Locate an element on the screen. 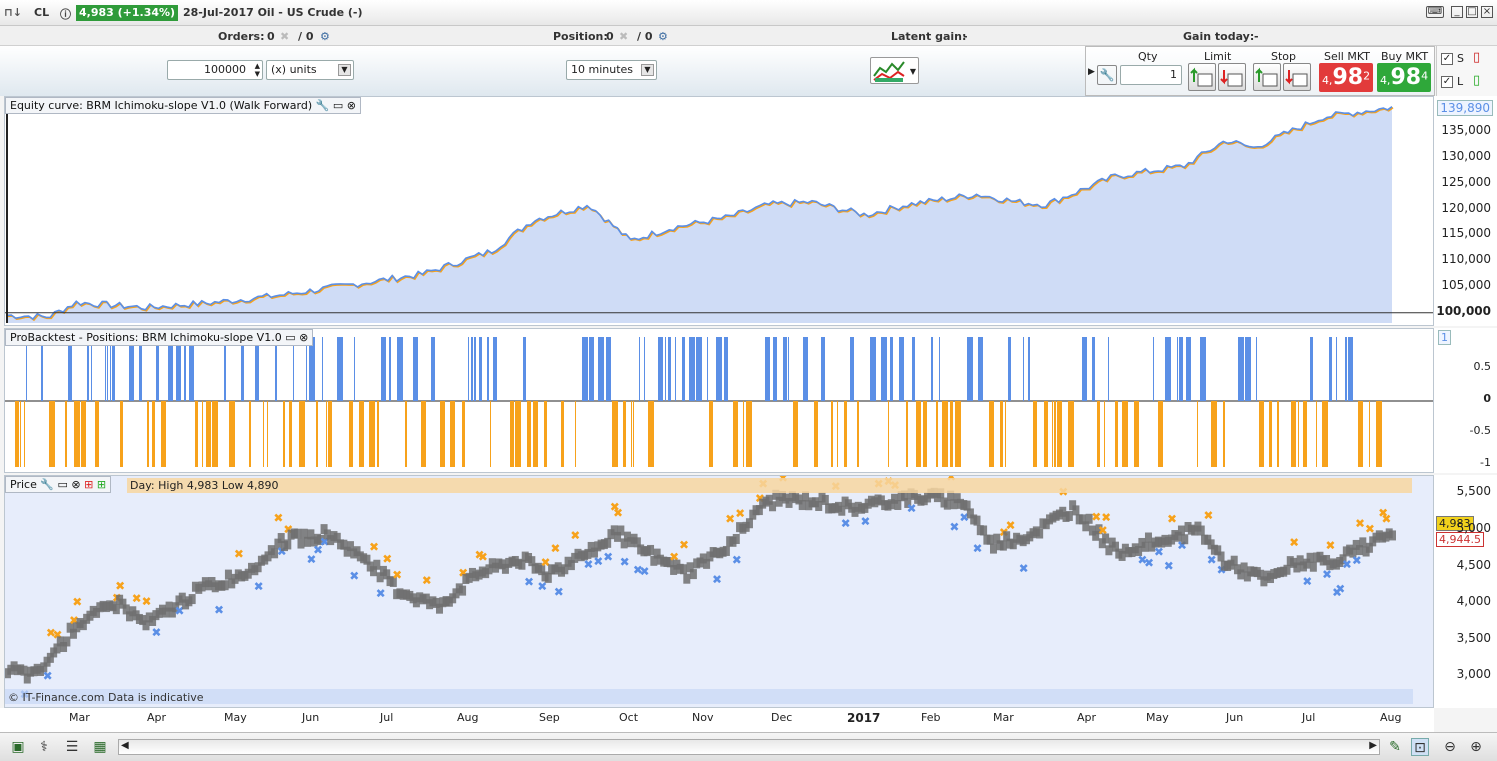 The width and height of the screenshot is (1497, 761). grid-icon: ▦ is located at coordinates (100, 747).